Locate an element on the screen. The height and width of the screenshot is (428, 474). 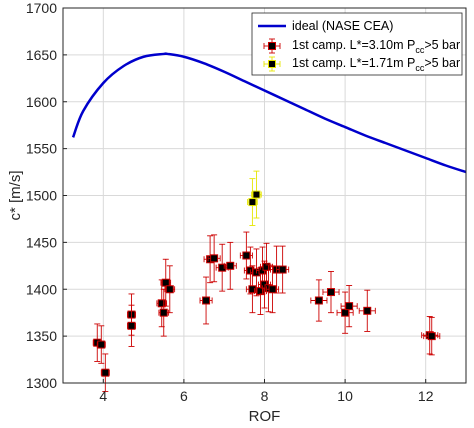
legend-label-310-main: 1st camp. L*=3.10m P is located at coordinates (353, 45).